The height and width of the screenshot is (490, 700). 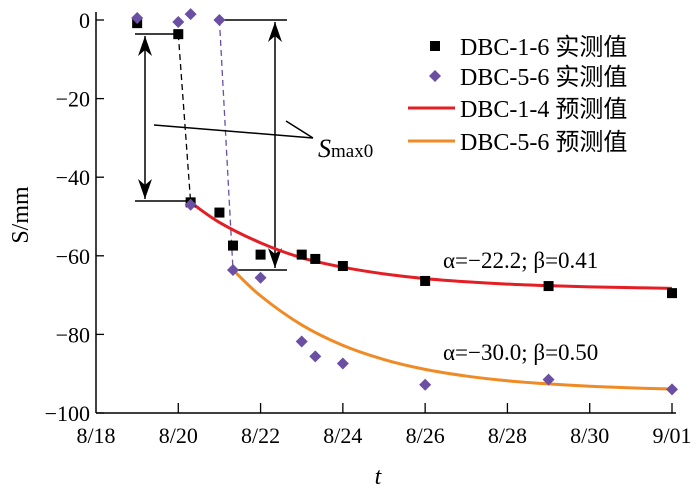 I want to click on y-tick-label: −40, so click(x=73, y=177).